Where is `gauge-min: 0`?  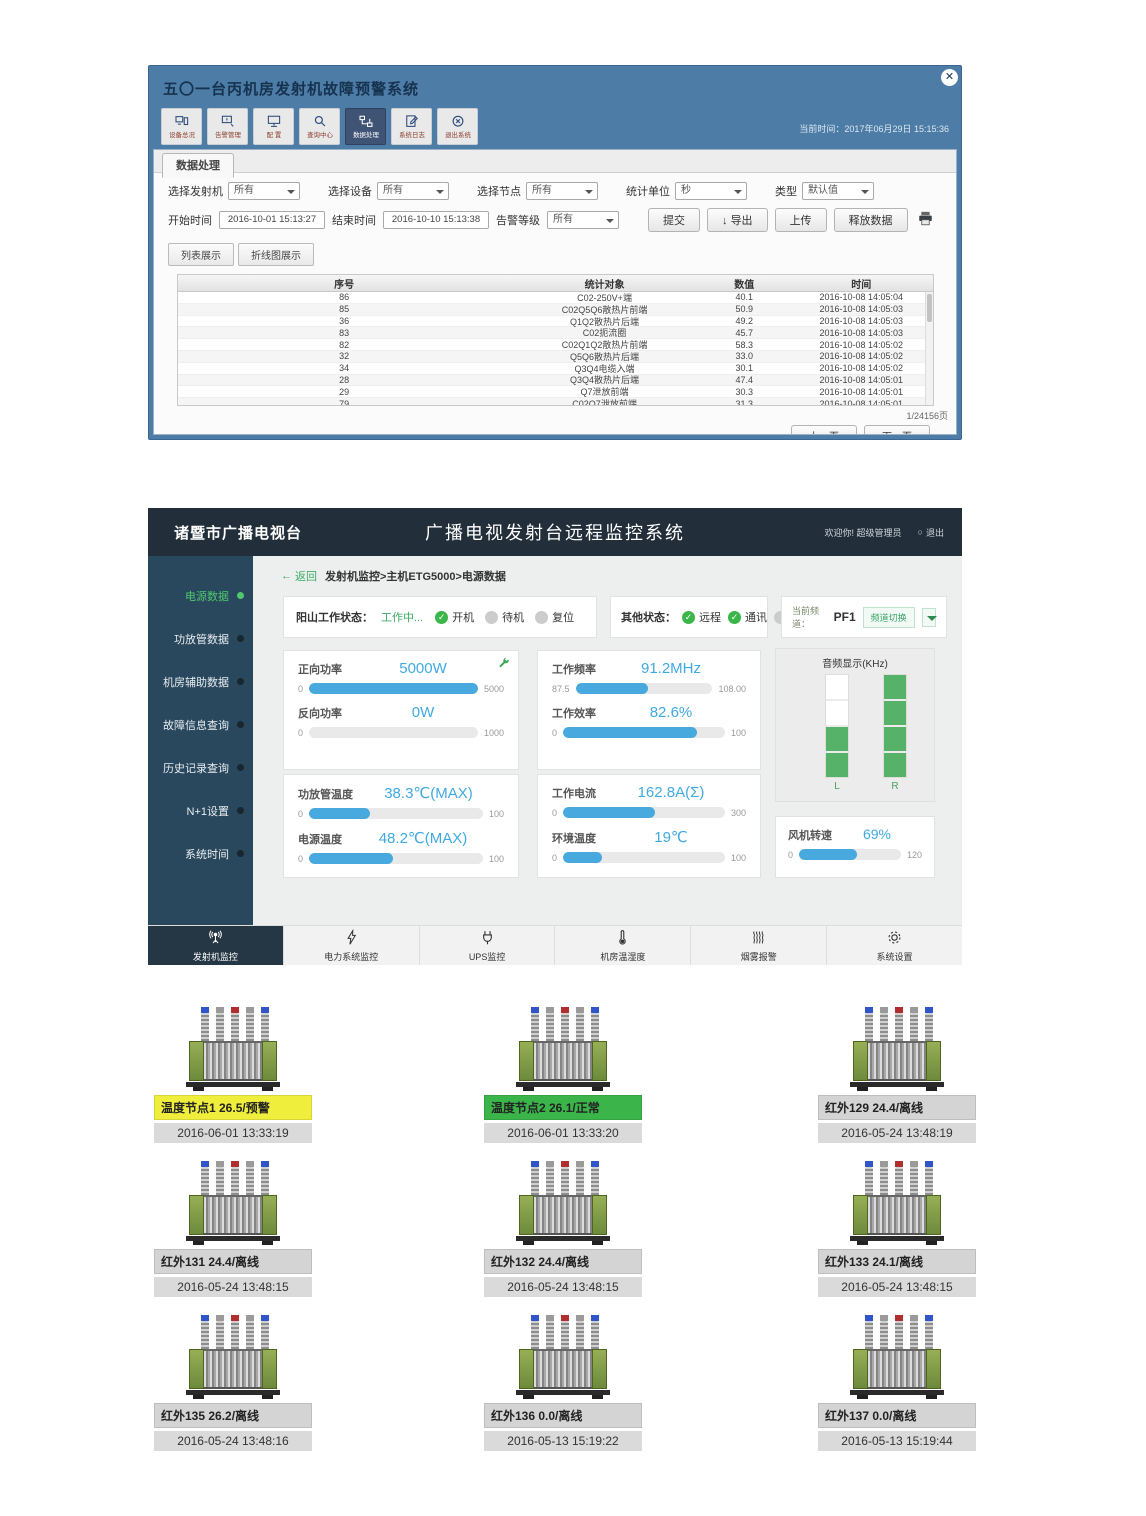
gauge-min: 0 is located at coordinates (555, 732).